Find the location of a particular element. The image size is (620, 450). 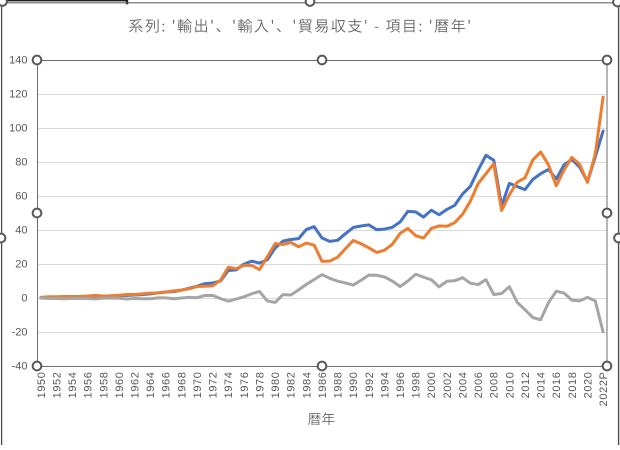

svg-text: 1954 is located at coordinates (73, 385).